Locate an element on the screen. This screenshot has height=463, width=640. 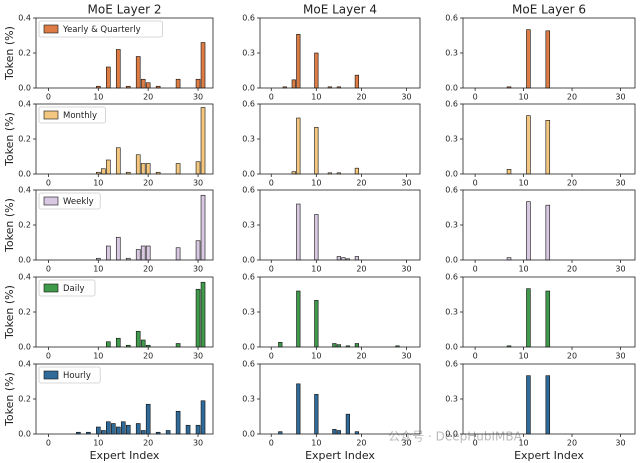
chart-title: MoE Layer 4 is located at coordinates (340, 10).